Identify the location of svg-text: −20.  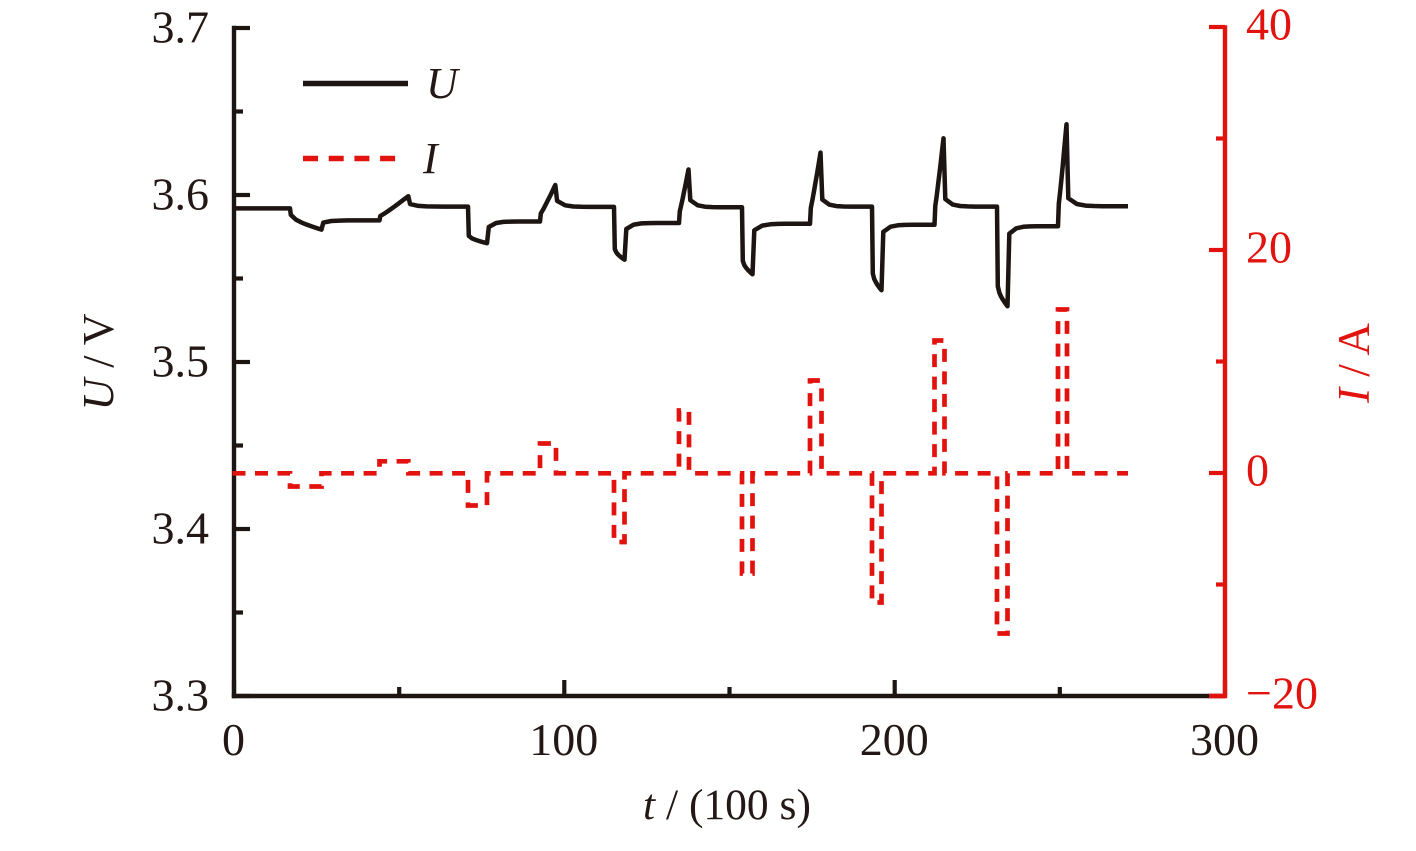
(1282, 693).